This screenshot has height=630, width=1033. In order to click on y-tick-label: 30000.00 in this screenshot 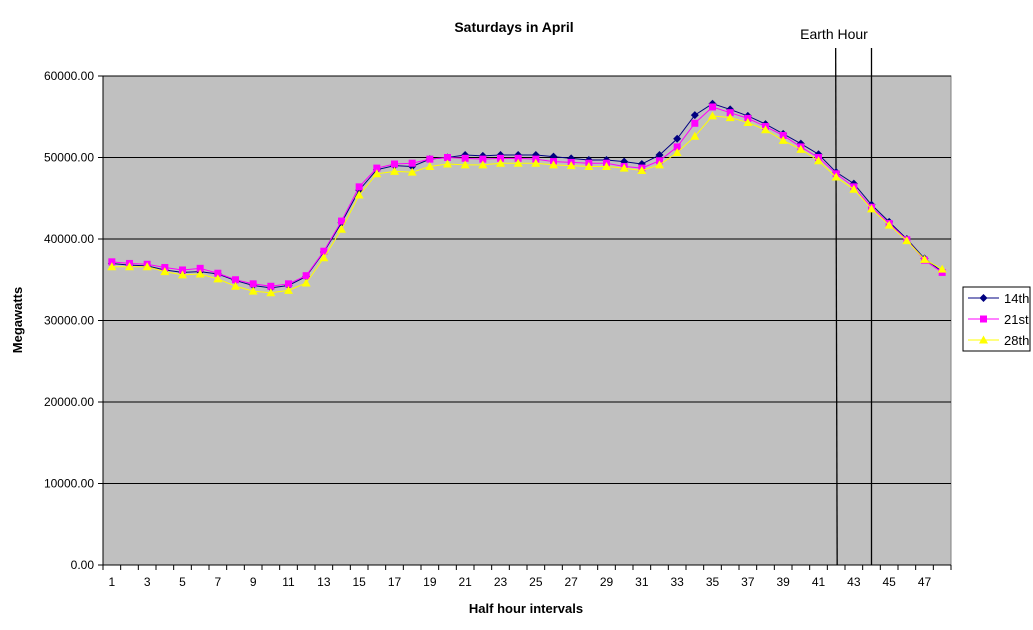, I will do `click(69, 321)`.